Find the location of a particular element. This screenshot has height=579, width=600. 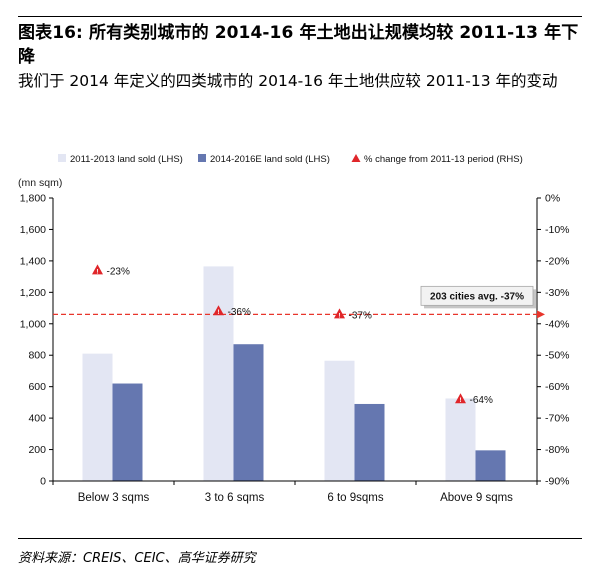

legend-label: 2011-2013 land sold (LHS) is located at coordinates (126, 159).